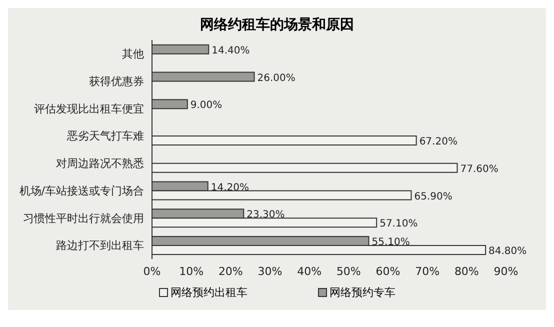 The image size is (554, 327). I want to click on data-label: 9.00%, so click(206, 106).